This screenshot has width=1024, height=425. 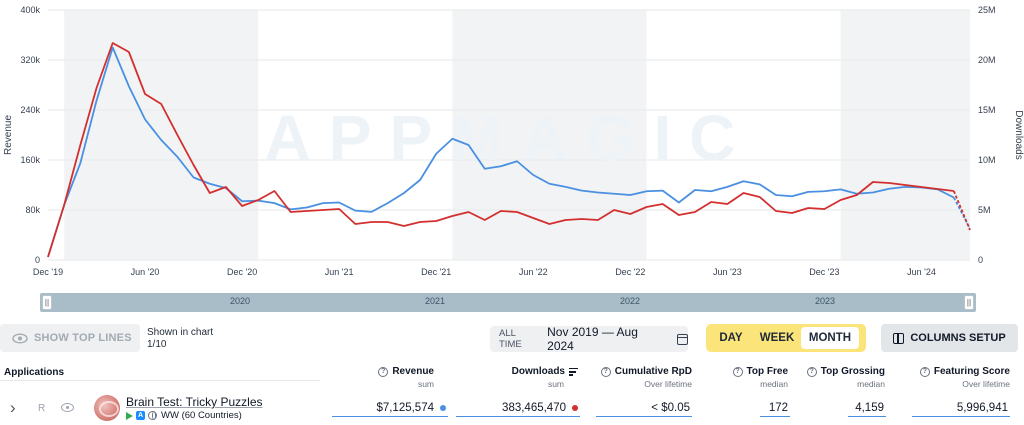 I want to click on brush-year: 2023, so click(x=825, y=301).